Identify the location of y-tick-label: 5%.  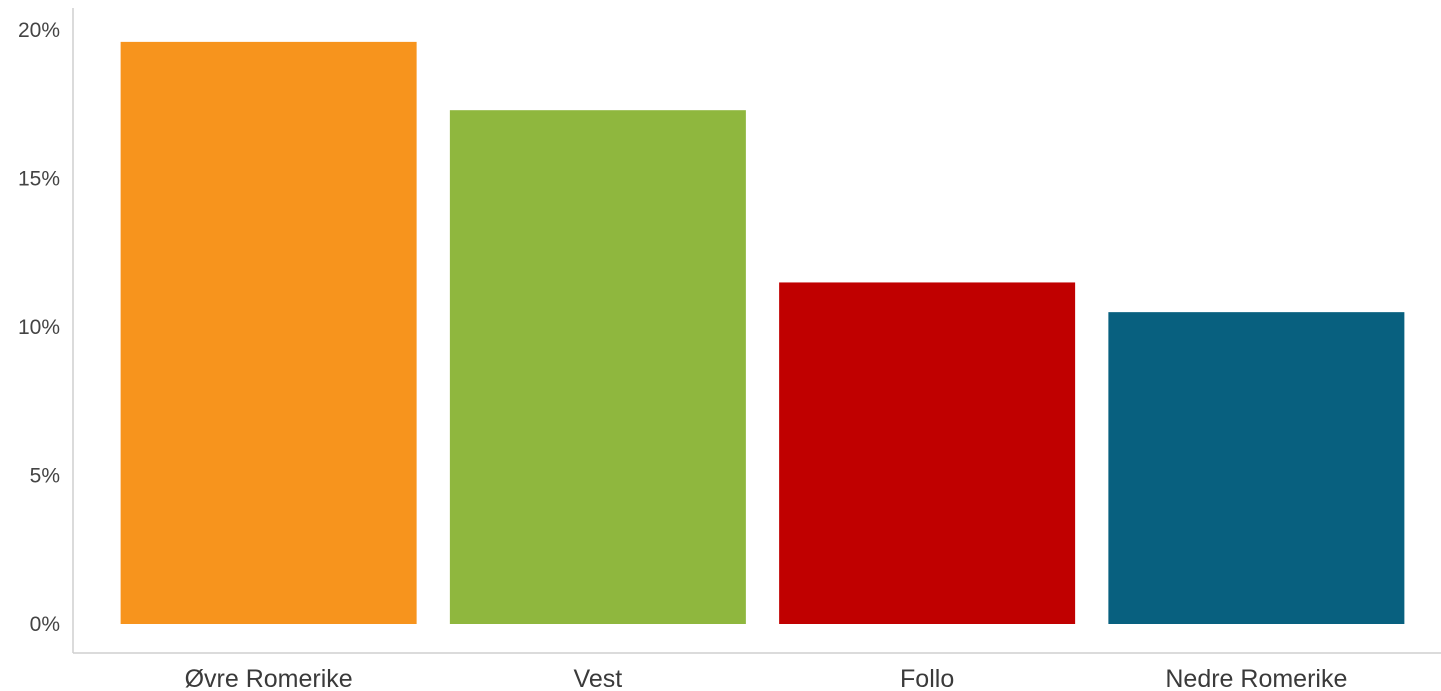
(45, 476).